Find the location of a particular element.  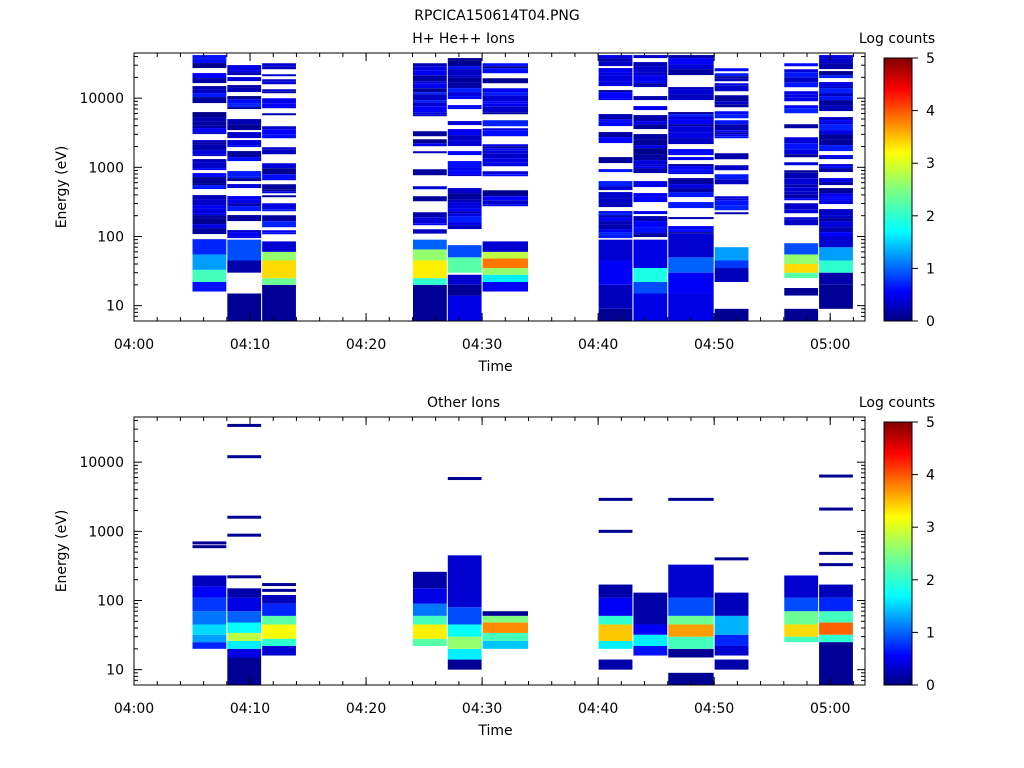

x-axis-label: Time is located at coordinates (494, 731).